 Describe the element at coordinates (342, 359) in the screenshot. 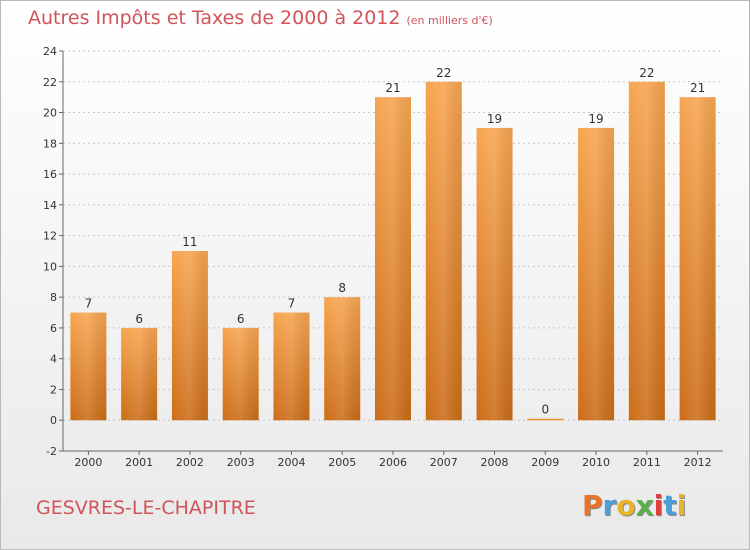

I see `bar-shade-2005` at that location.